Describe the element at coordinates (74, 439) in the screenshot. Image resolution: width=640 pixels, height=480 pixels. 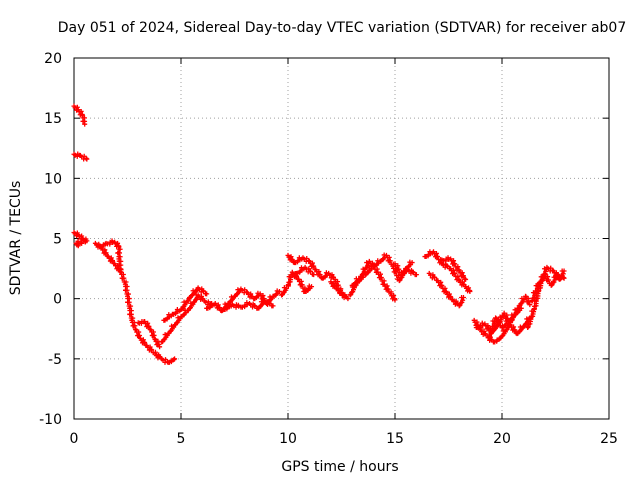
I see `x-tick-label: 0` at that location.